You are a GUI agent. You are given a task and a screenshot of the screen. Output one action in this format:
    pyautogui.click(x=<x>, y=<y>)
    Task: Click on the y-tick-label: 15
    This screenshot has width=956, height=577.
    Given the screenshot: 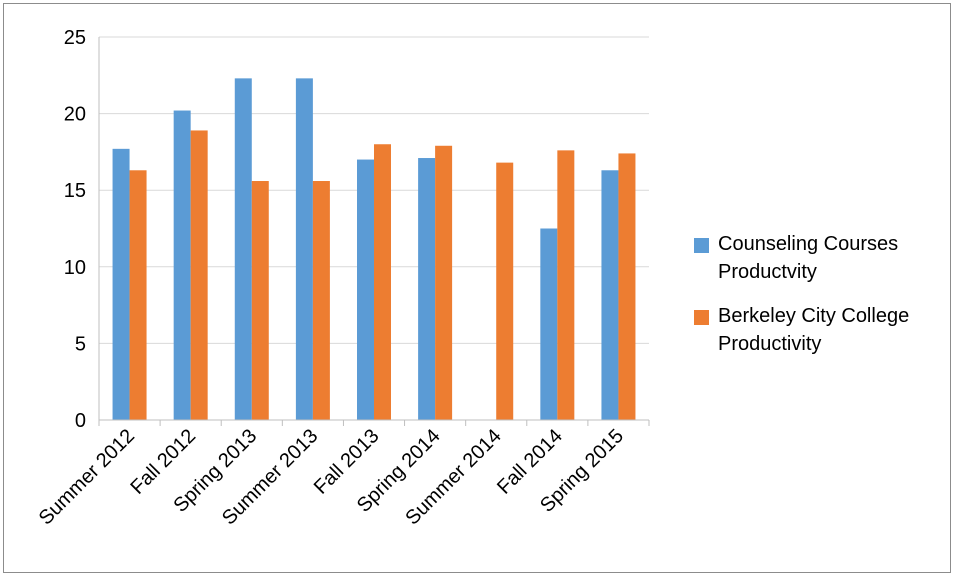 What is the action you would take?
    pyautogui.click(x=75, y=191)
    